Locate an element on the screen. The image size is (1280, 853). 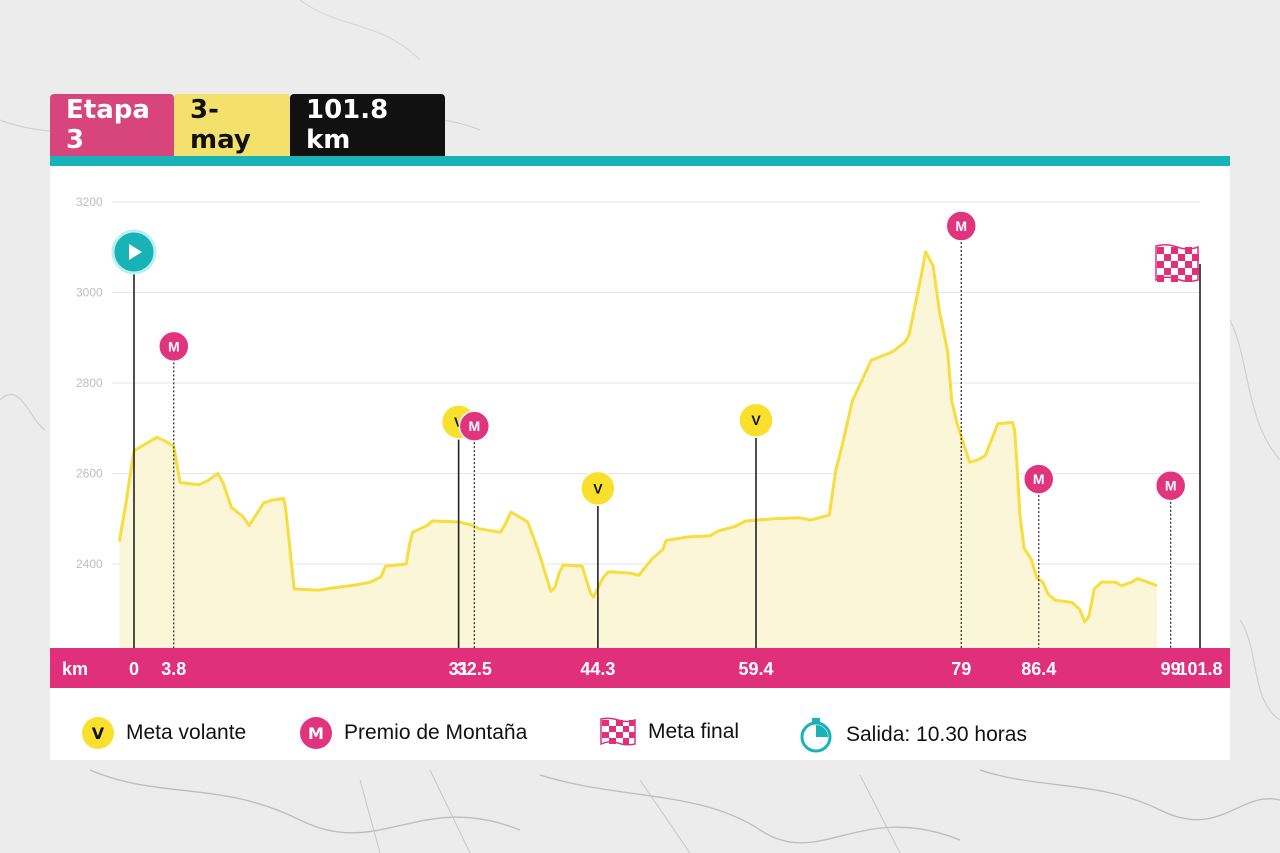
legend-mountain-label: Premio de Montaña is located at coordinates (436, 732).